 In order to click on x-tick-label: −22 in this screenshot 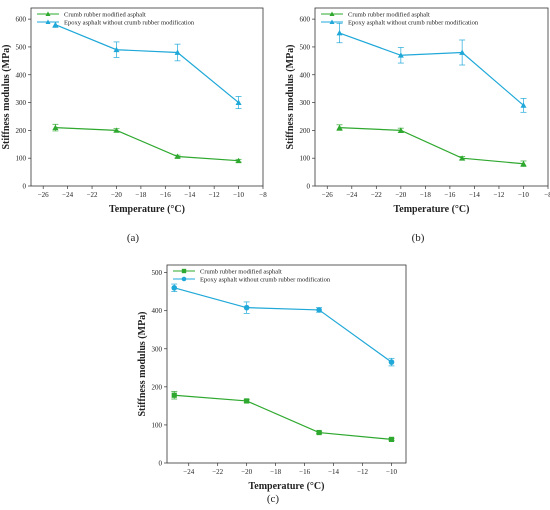, I will do `click(217, 472)`.